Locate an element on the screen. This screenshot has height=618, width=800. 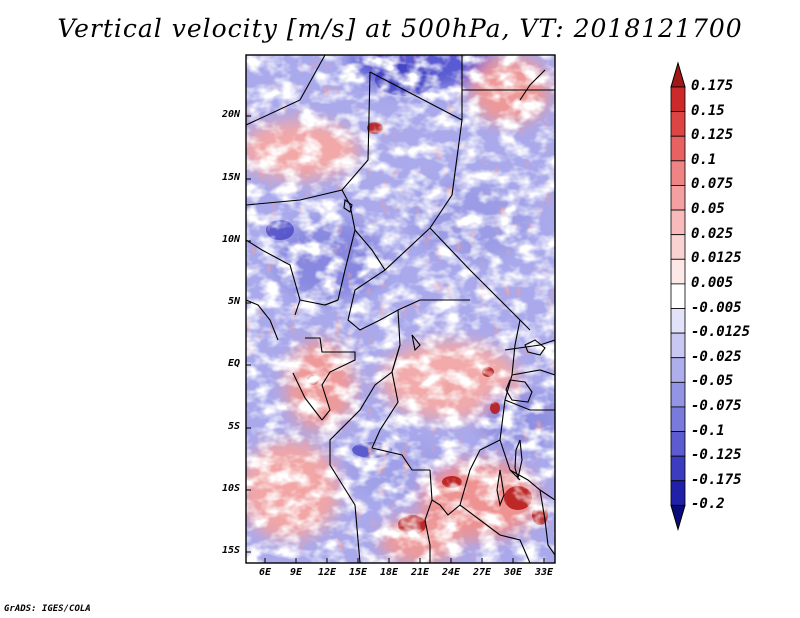
colorbar-label: -0.2 is located at coordinates (708, 504).